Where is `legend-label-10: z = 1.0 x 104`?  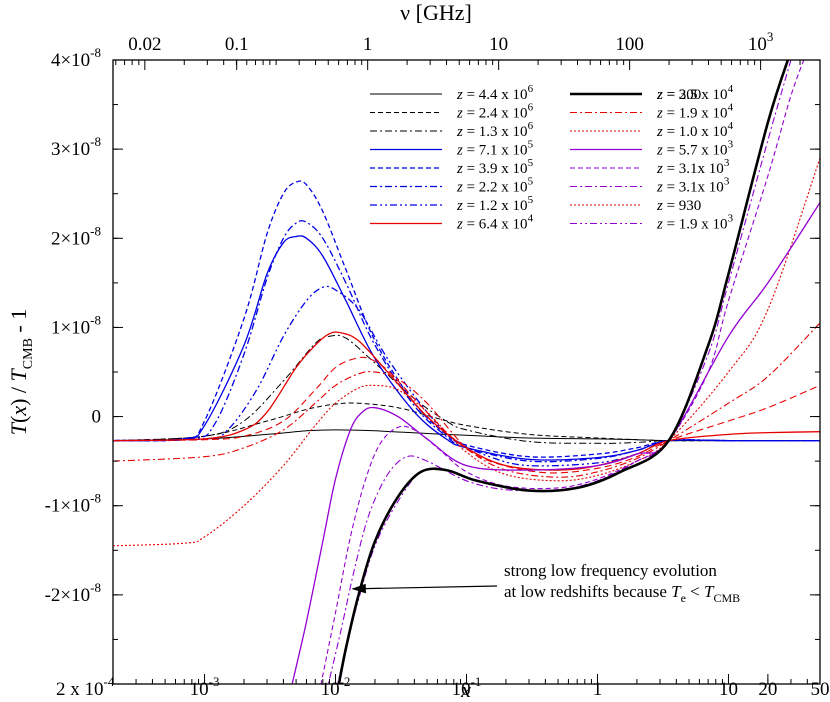
legend-label-10: z = 1.0 x 104 is located at coordinates (695, 130).